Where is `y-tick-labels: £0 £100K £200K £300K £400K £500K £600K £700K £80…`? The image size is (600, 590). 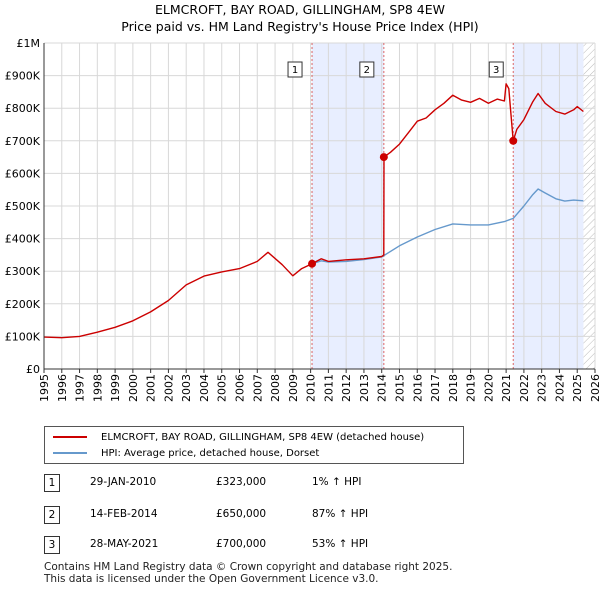 y-tick-labels: £0 £100K £200K £300K £400K £500K £600K £700K £80… is located at coordinates (23, 206).